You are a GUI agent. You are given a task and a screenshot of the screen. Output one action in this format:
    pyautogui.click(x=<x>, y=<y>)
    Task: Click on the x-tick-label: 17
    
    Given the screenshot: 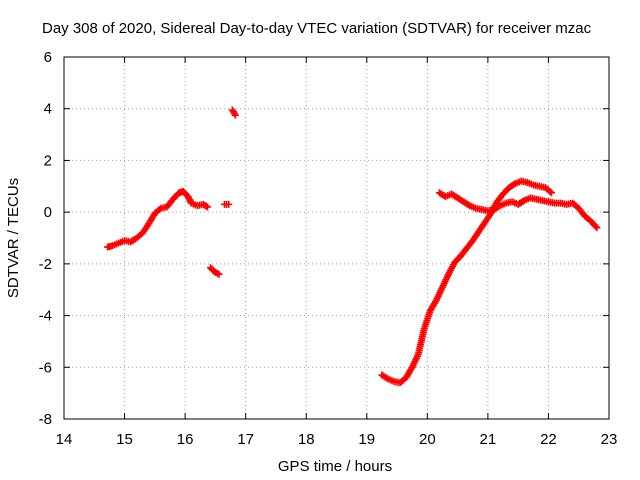 What is the action you would take?
    pyautogui.click(x=245, y=439)
    